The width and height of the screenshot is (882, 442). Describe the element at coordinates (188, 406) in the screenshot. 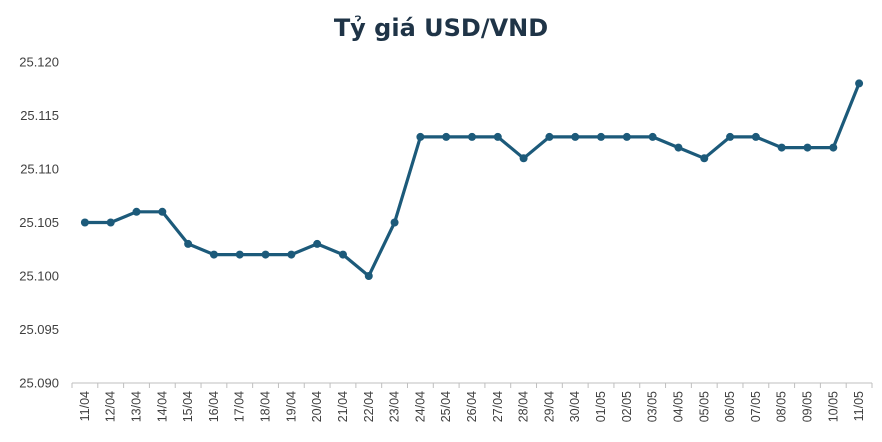

I see `x-tick-label: 15/04` at that location.